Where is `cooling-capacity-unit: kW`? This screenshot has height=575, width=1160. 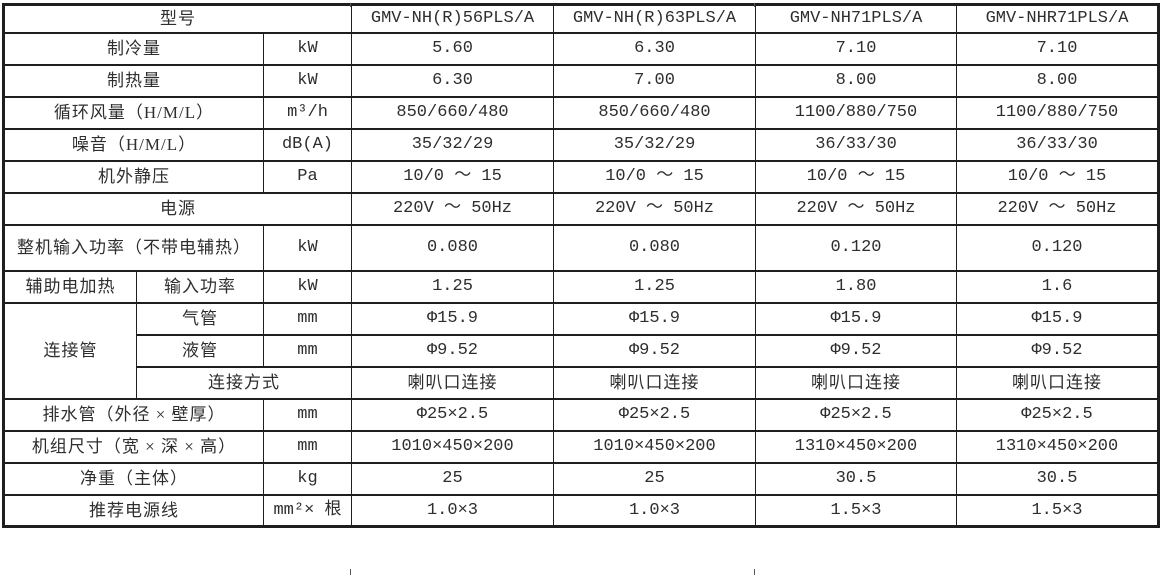 cooling-capacity-unit: kW is located at coordinates (307, 48).